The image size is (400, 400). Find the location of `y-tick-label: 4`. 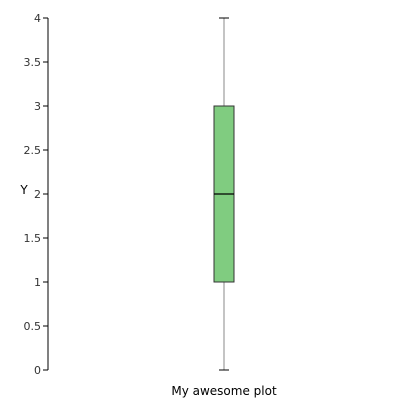

y-tick-label: 4 is located at coordinates (37, 18).